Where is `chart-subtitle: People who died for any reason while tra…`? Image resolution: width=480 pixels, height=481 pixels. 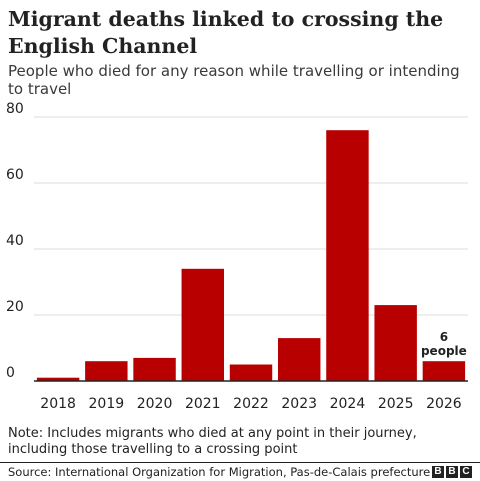 chart-subtitle: People who died for any reason while tra… is located at coordinates (234, 80).